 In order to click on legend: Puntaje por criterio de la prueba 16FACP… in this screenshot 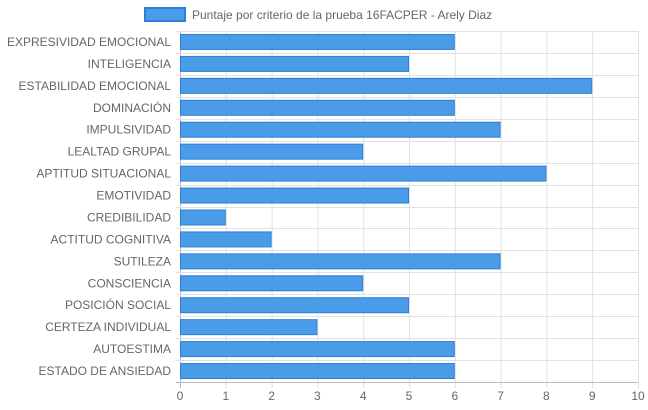, I will do `click(318, 14)`.